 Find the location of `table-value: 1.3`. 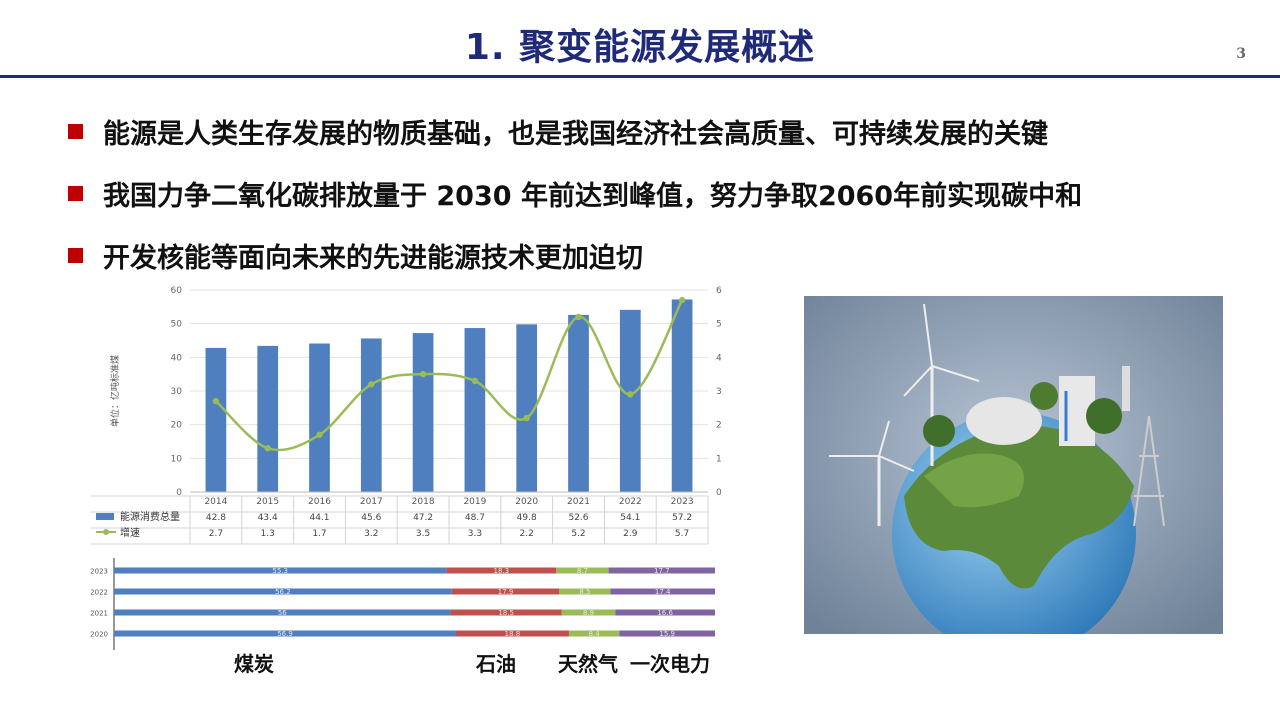

table-value: 1.3 is located at coordinates (268, 534).